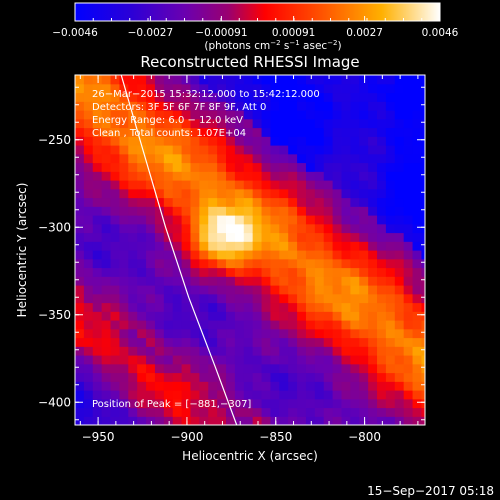 Image resolution: width=500 pixels, height=500 pixels. Describe the element at coordinates (22, 250) in the screenshot. I see `y-axis-label: Heliocentric Y (arcsec)` at that location.